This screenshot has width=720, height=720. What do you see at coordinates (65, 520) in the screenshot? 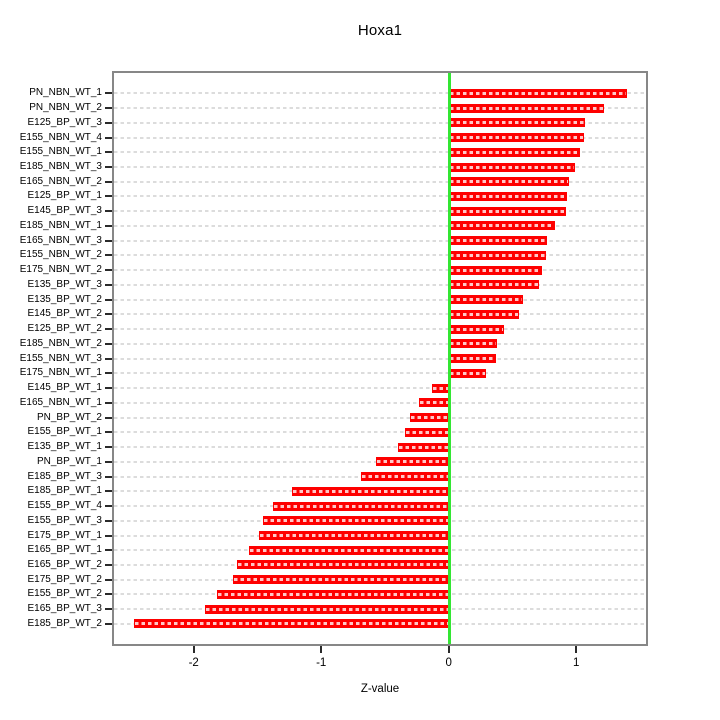
I see `y-tick-label: E155_BP_WT_3` at bounding box center [65, 520].